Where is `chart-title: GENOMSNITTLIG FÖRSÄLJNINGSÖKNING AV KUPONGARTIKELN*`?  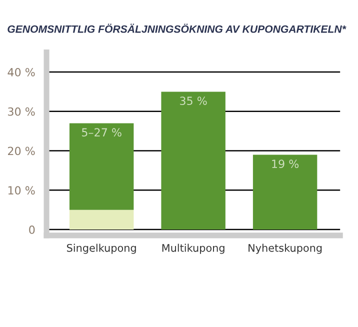 chart-title: GENOMSNITTLIG FÖRSÄLJNINGSÖKNING AV KUPONGARTIKELN* is located at coordinates (177, 28).